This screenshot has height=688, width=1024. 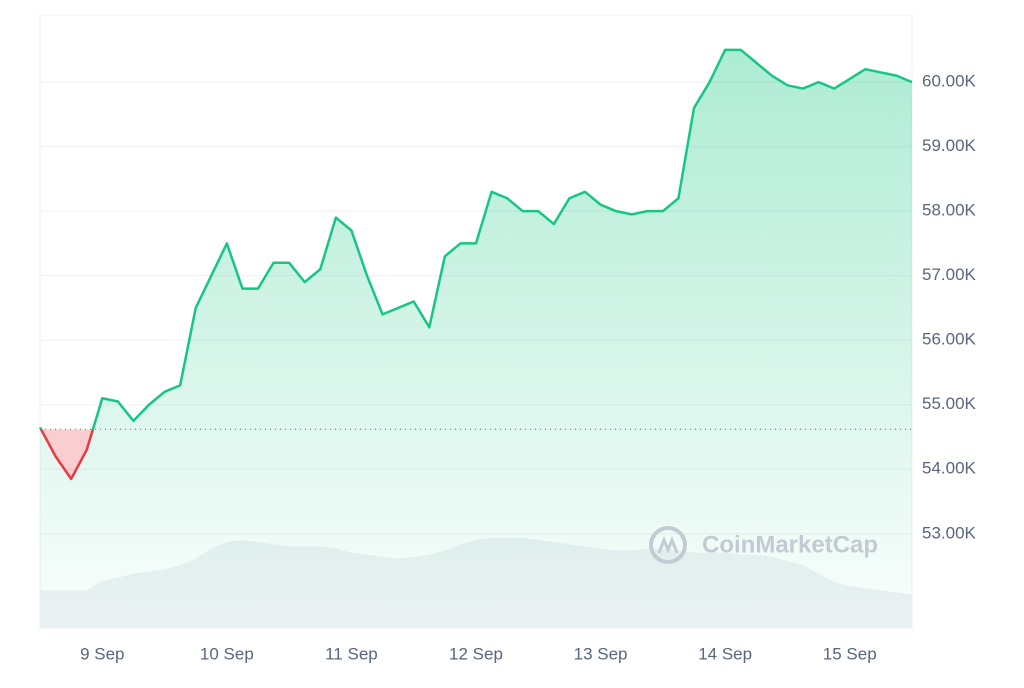 I want to click on y-tick-label: 55.00K, so click(x=949, y=403).